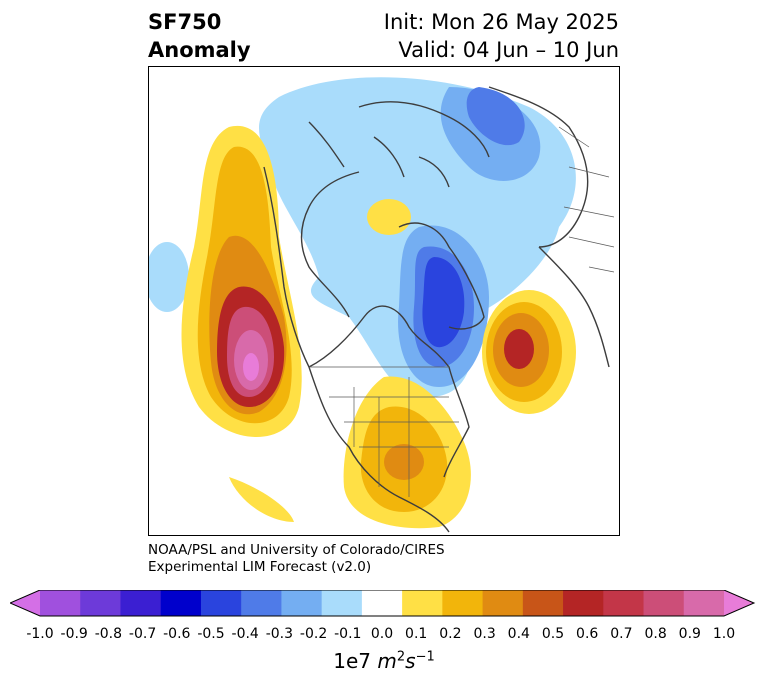  What do you see at coordinates (185, 22) in the screenshot?
I see `title-line-1: SF750` at bounding box center [185, 22].